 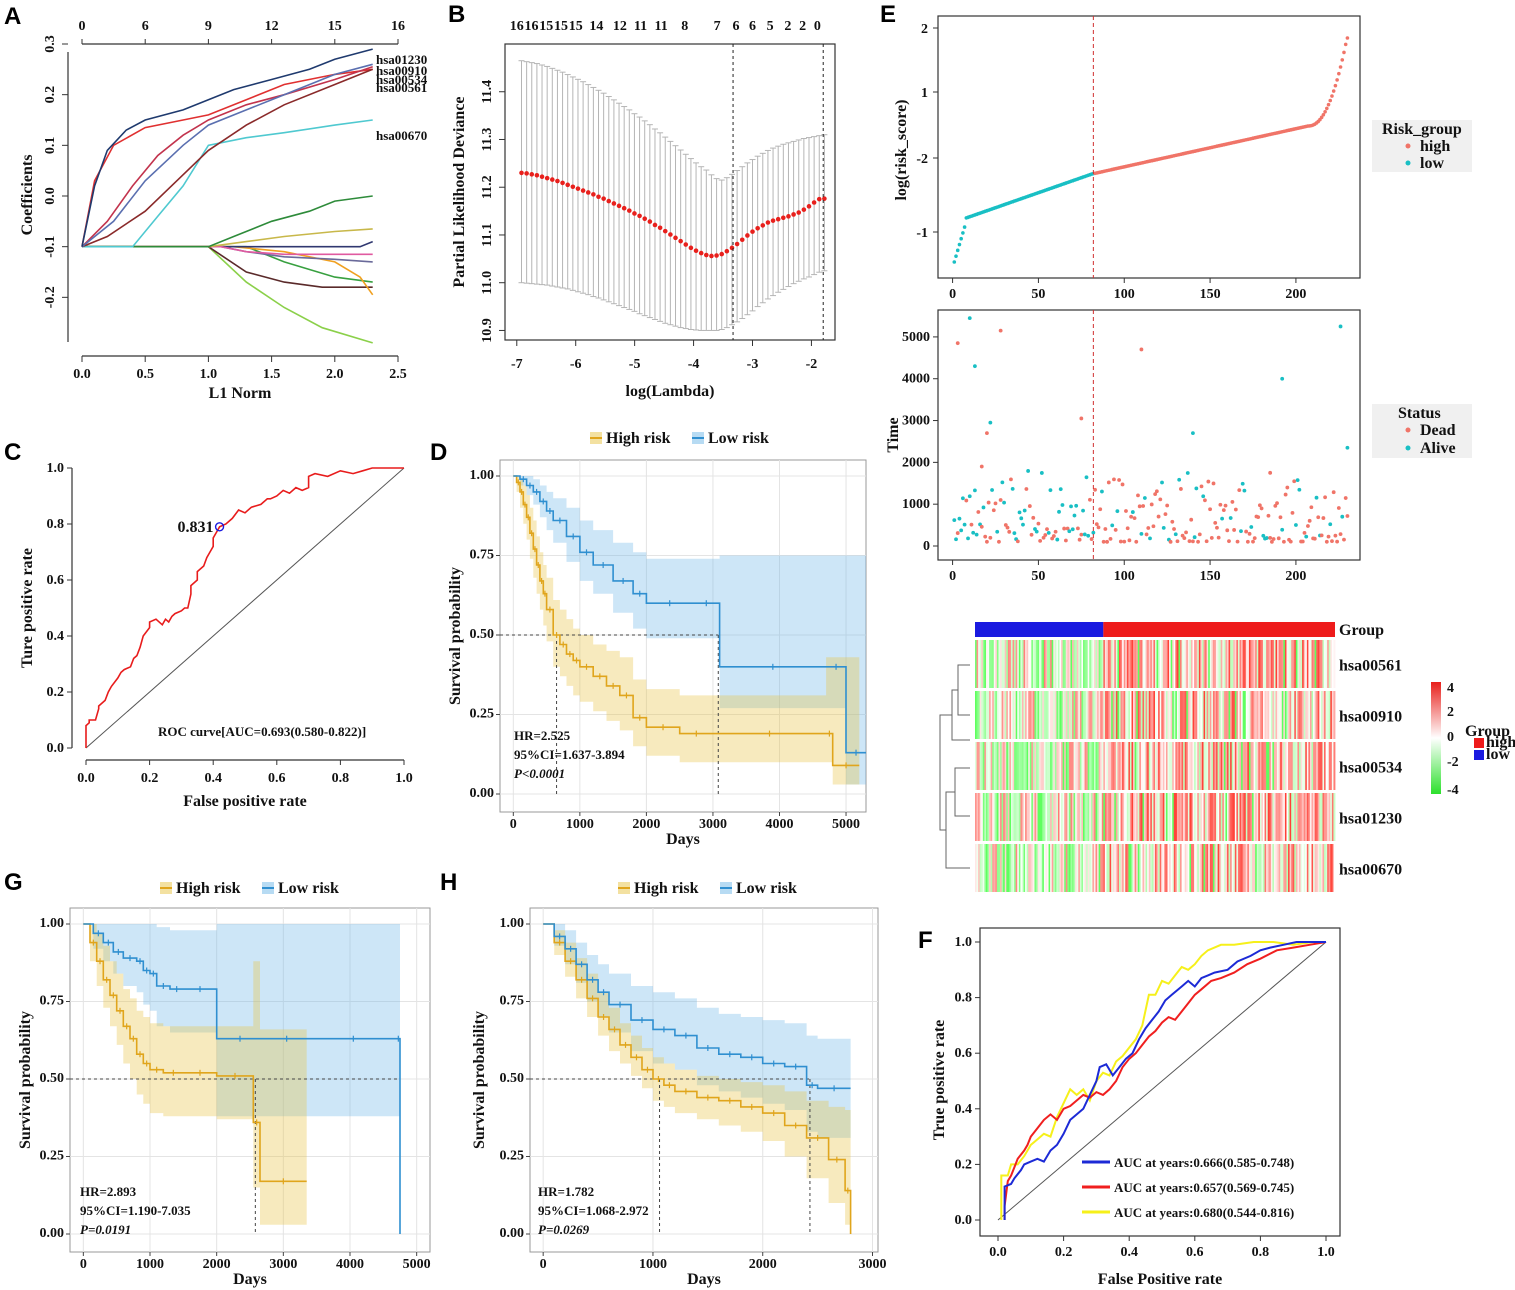 What do you see at coordinates (964, 998) in the screenshot?
I see `f-y-tick-label: 0.8` at bounding box center [964, 998].